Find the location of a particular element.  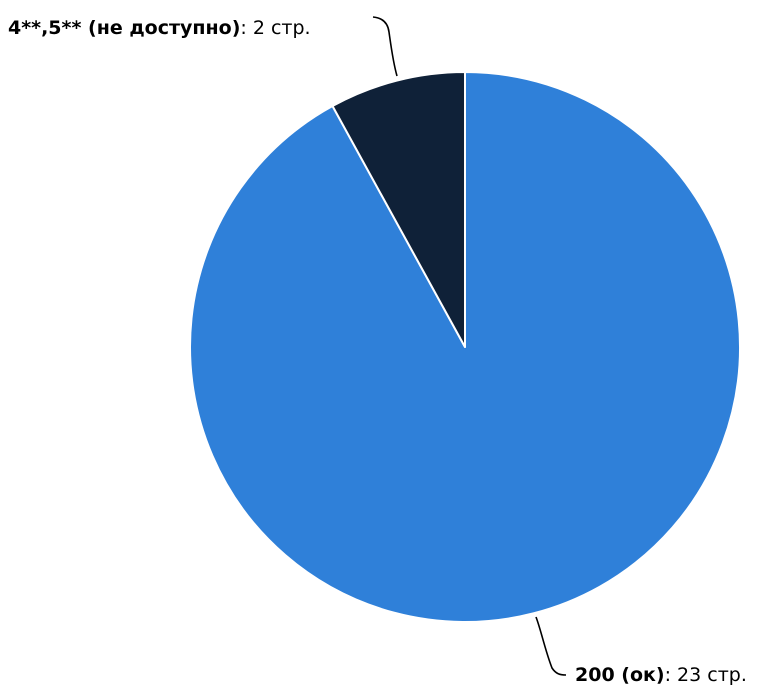

slice-label-4xx-5xx: 4**,5** (не доступно): 2 стр. is located at coordinates (159, 28).